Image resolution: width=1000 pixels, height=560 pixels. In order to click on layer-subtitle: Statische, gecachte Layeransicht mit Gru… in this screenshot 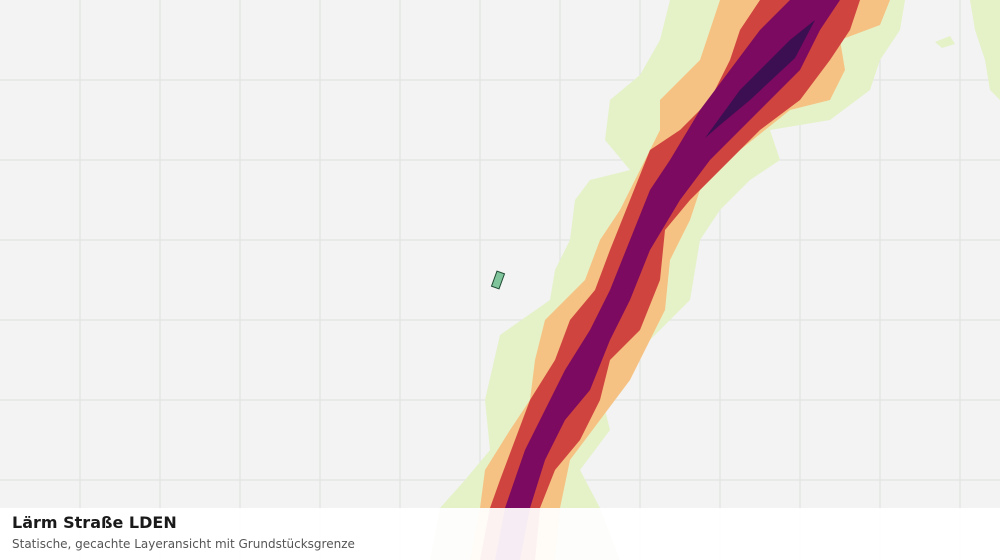, I will do `click(183, 544)`.